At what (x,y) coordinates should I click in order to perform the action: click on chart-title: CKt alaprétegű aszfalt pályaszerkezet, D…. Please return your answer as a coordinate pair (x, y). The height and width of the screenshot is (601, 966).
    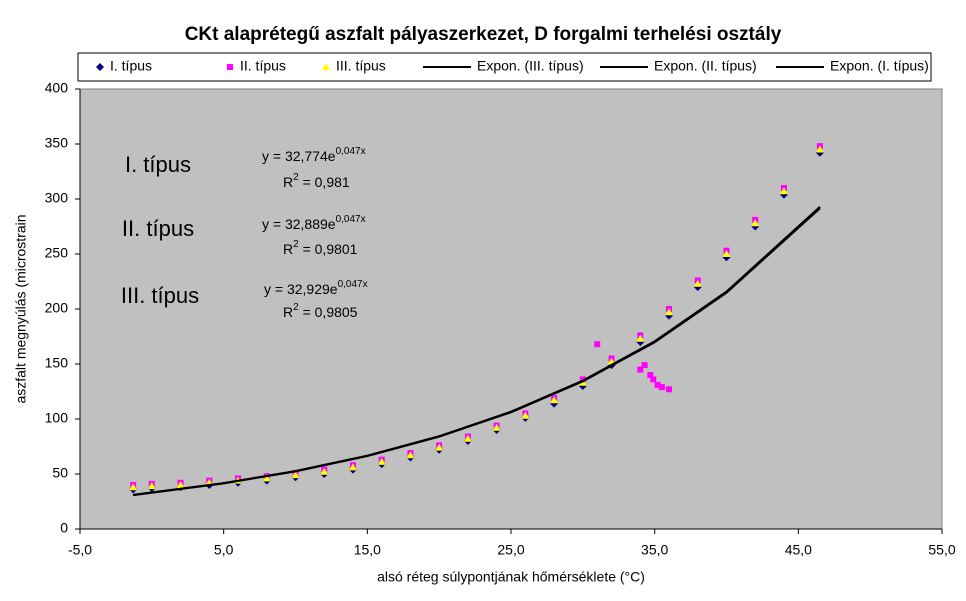
    Looking at the image, I should click on (483, 34).